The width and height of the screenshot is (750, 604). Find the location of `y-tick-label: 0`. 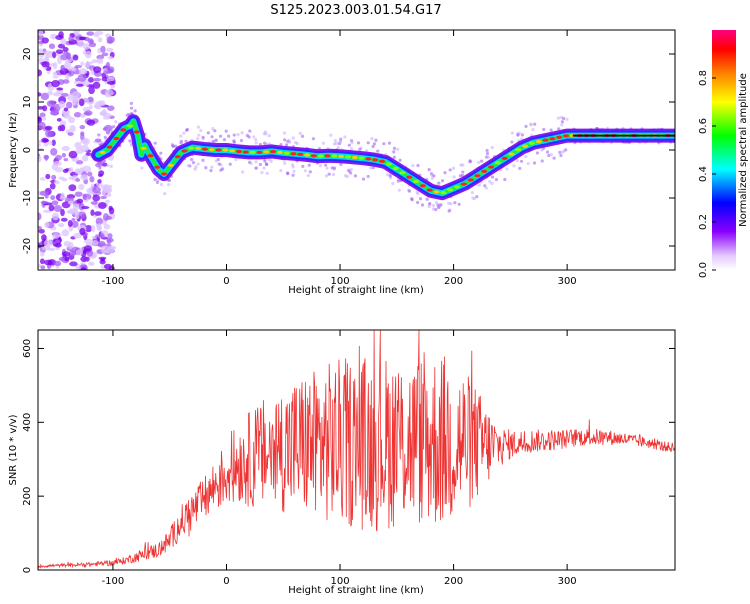

y-tick-label: 0 is located at coordinates (27, 570).